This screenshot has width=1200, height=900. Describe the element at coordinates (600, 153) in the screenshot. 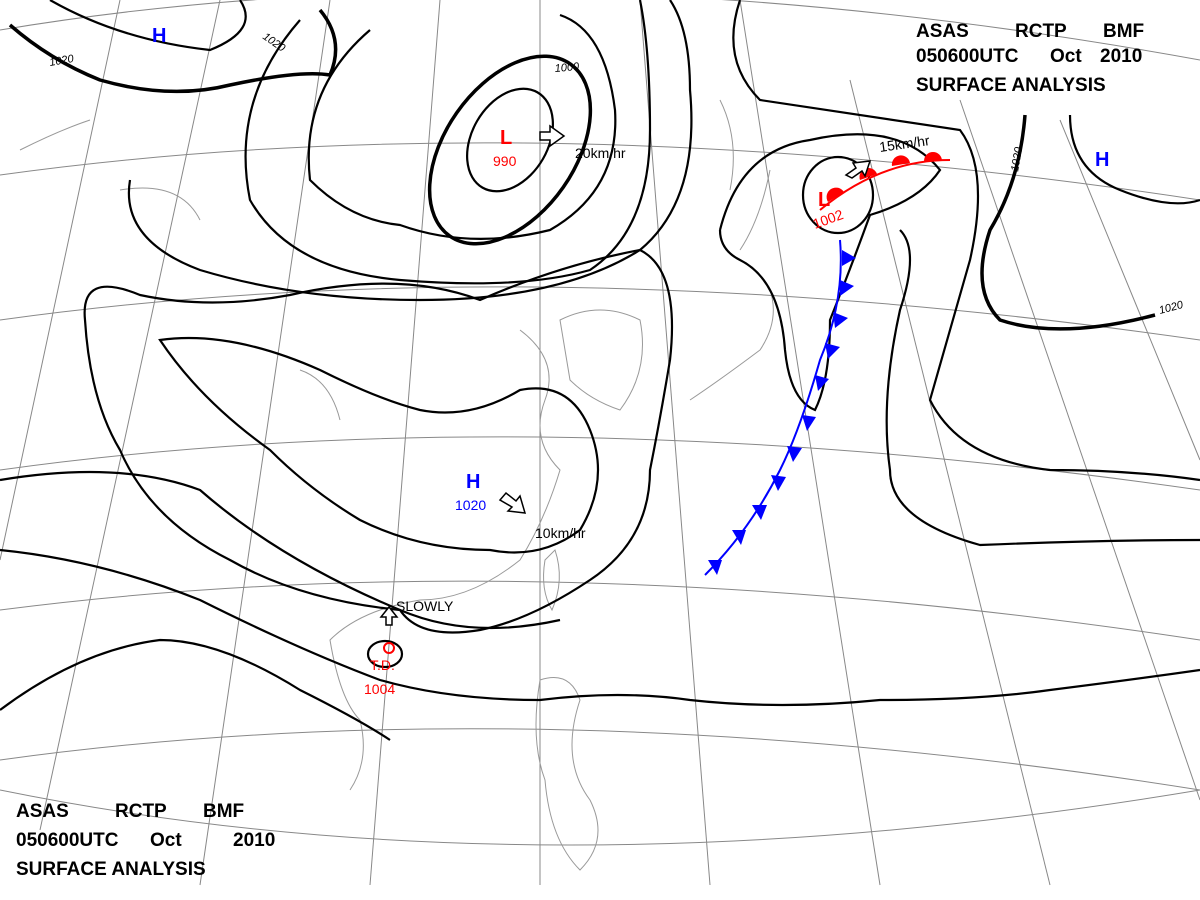

I see `motion-label: 20km/hr` at that location.